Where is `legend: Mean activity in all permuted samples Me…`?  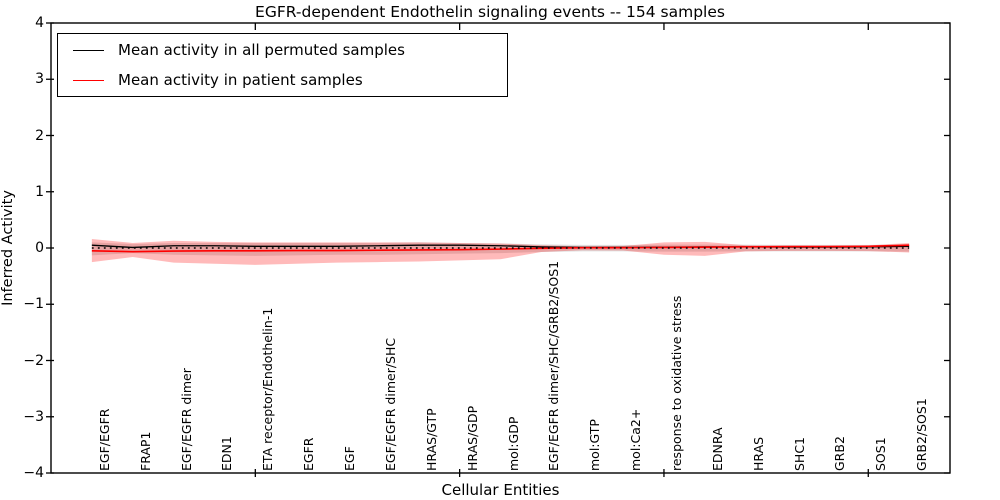 legend: Mean activity in all permuted samples Me… is located at coordinates (282, 65).